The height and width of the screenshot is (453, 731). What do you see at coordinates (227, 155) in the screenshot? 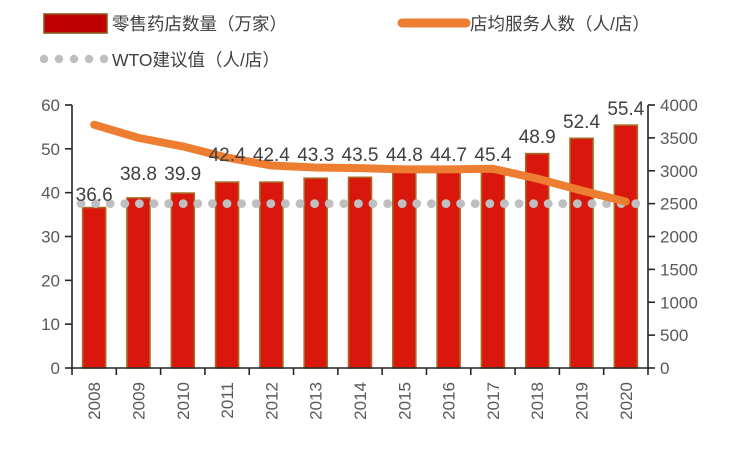
I see `bar-label-2011: 42.4` at bounding box center [227, 155].